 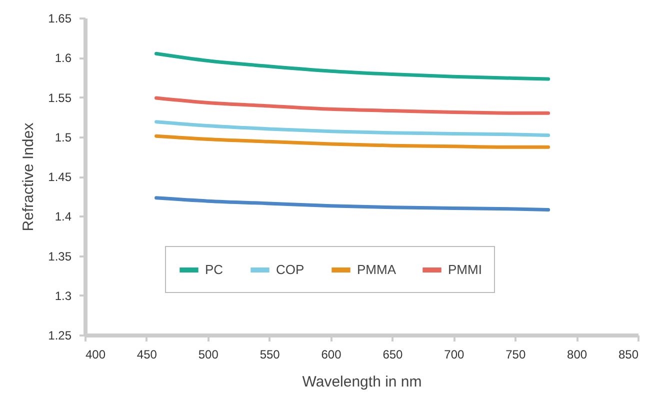 What do you see at coordinates (63, 137) in the screenshot?
I see `y-tick-label: 1.5` at bounding box center [63, 137].